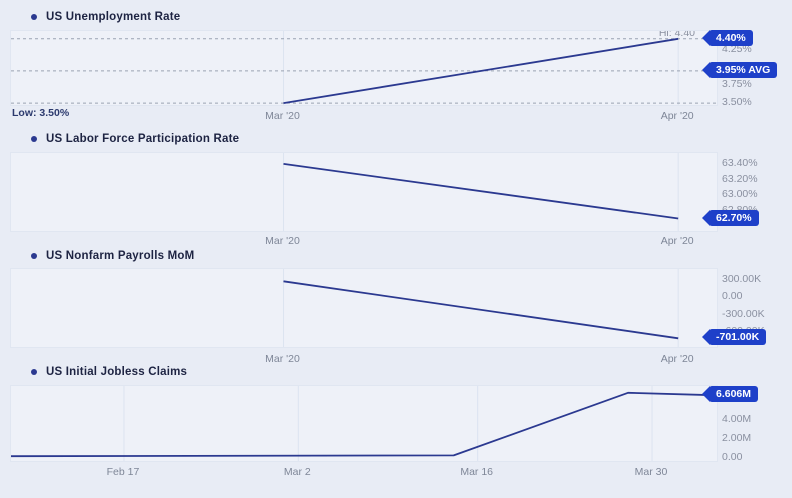 The height and width of the screenshot is (498, 792). I want to click on chart-title: US Unemployment Rate, so click(113, 17).